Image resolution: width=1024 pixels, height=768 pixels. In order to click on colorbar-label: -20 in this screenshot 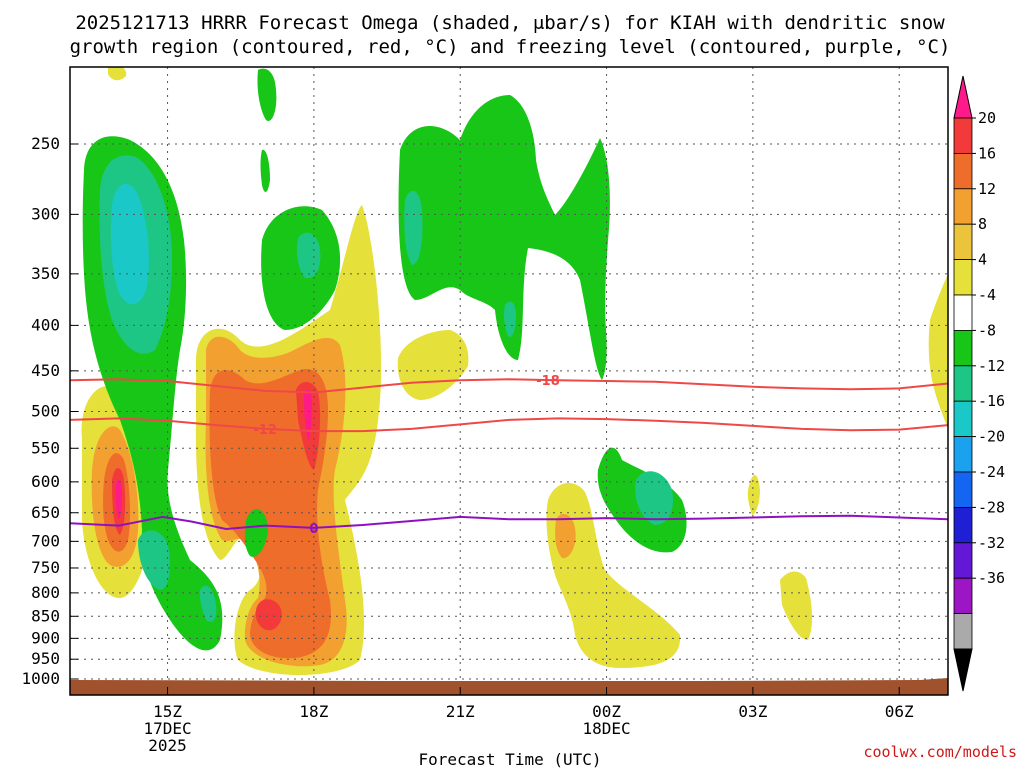, I will do `click(991, 437)`.